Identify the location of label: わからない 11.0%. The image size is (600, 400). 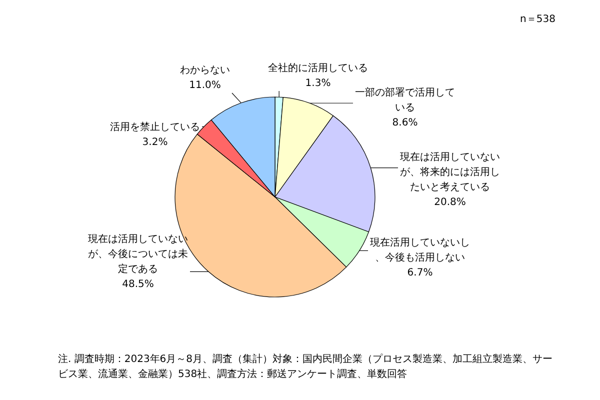
(205, 78).